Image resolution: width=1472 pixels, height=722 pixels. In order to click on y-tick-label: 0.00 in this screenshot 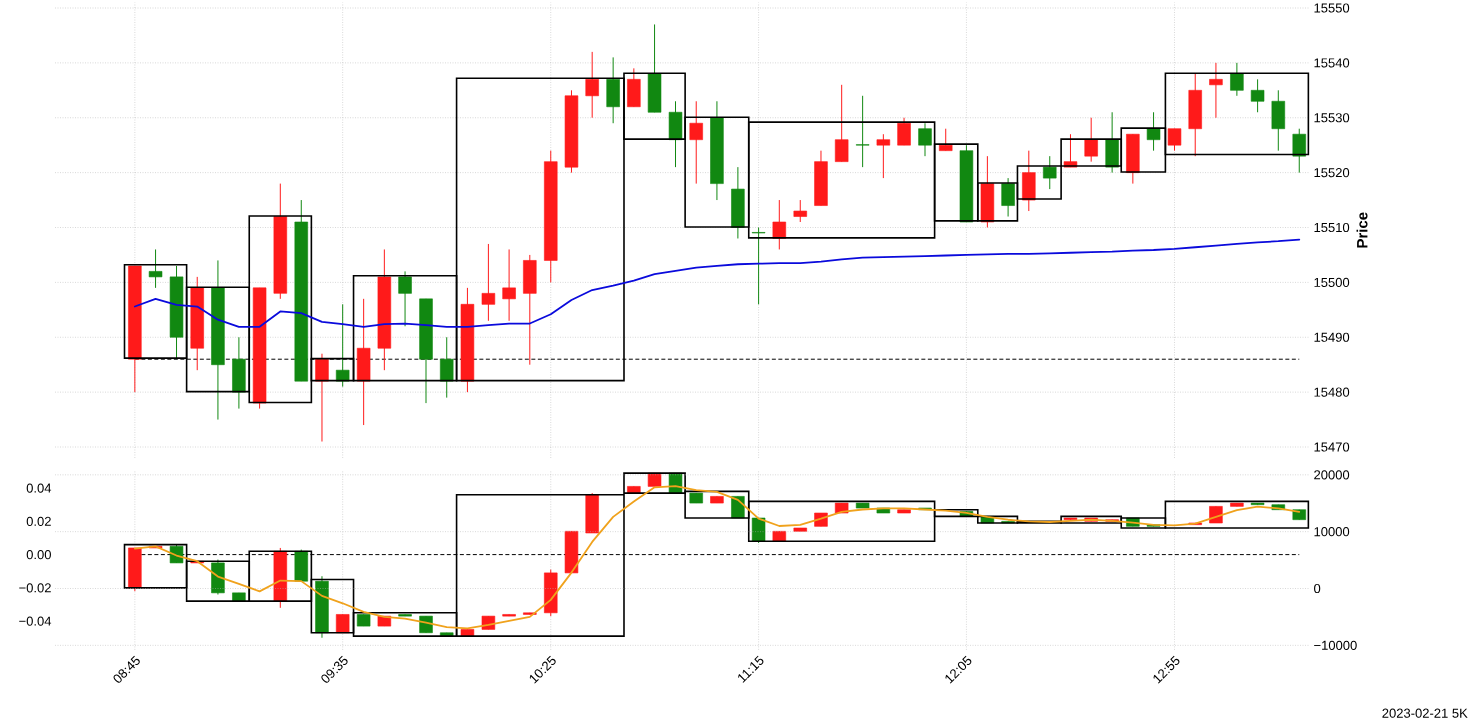, I will do `click(38, 555)`.